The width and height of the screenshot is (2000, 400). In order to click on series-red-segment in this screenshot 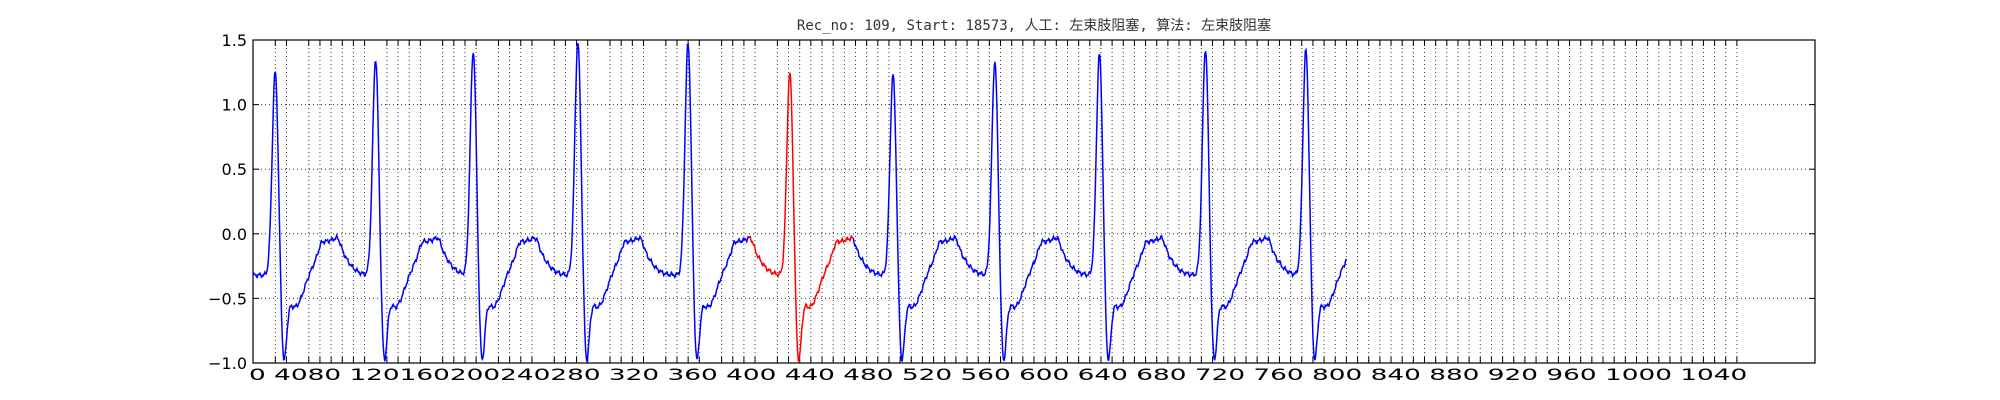, I will do `click(801, 217)`.